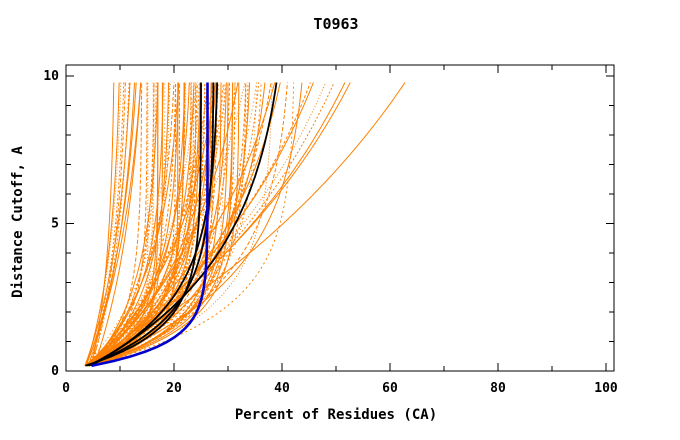 The width and height of the screenshot is (680, 440). I want to click on x-tick-label: 40, so click(282, 388).